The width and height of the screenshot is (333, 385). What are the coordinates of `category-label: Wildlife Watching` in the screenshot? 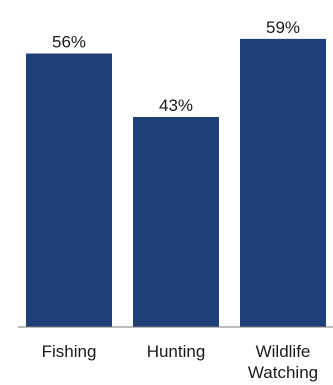 It's located at (283, 362).